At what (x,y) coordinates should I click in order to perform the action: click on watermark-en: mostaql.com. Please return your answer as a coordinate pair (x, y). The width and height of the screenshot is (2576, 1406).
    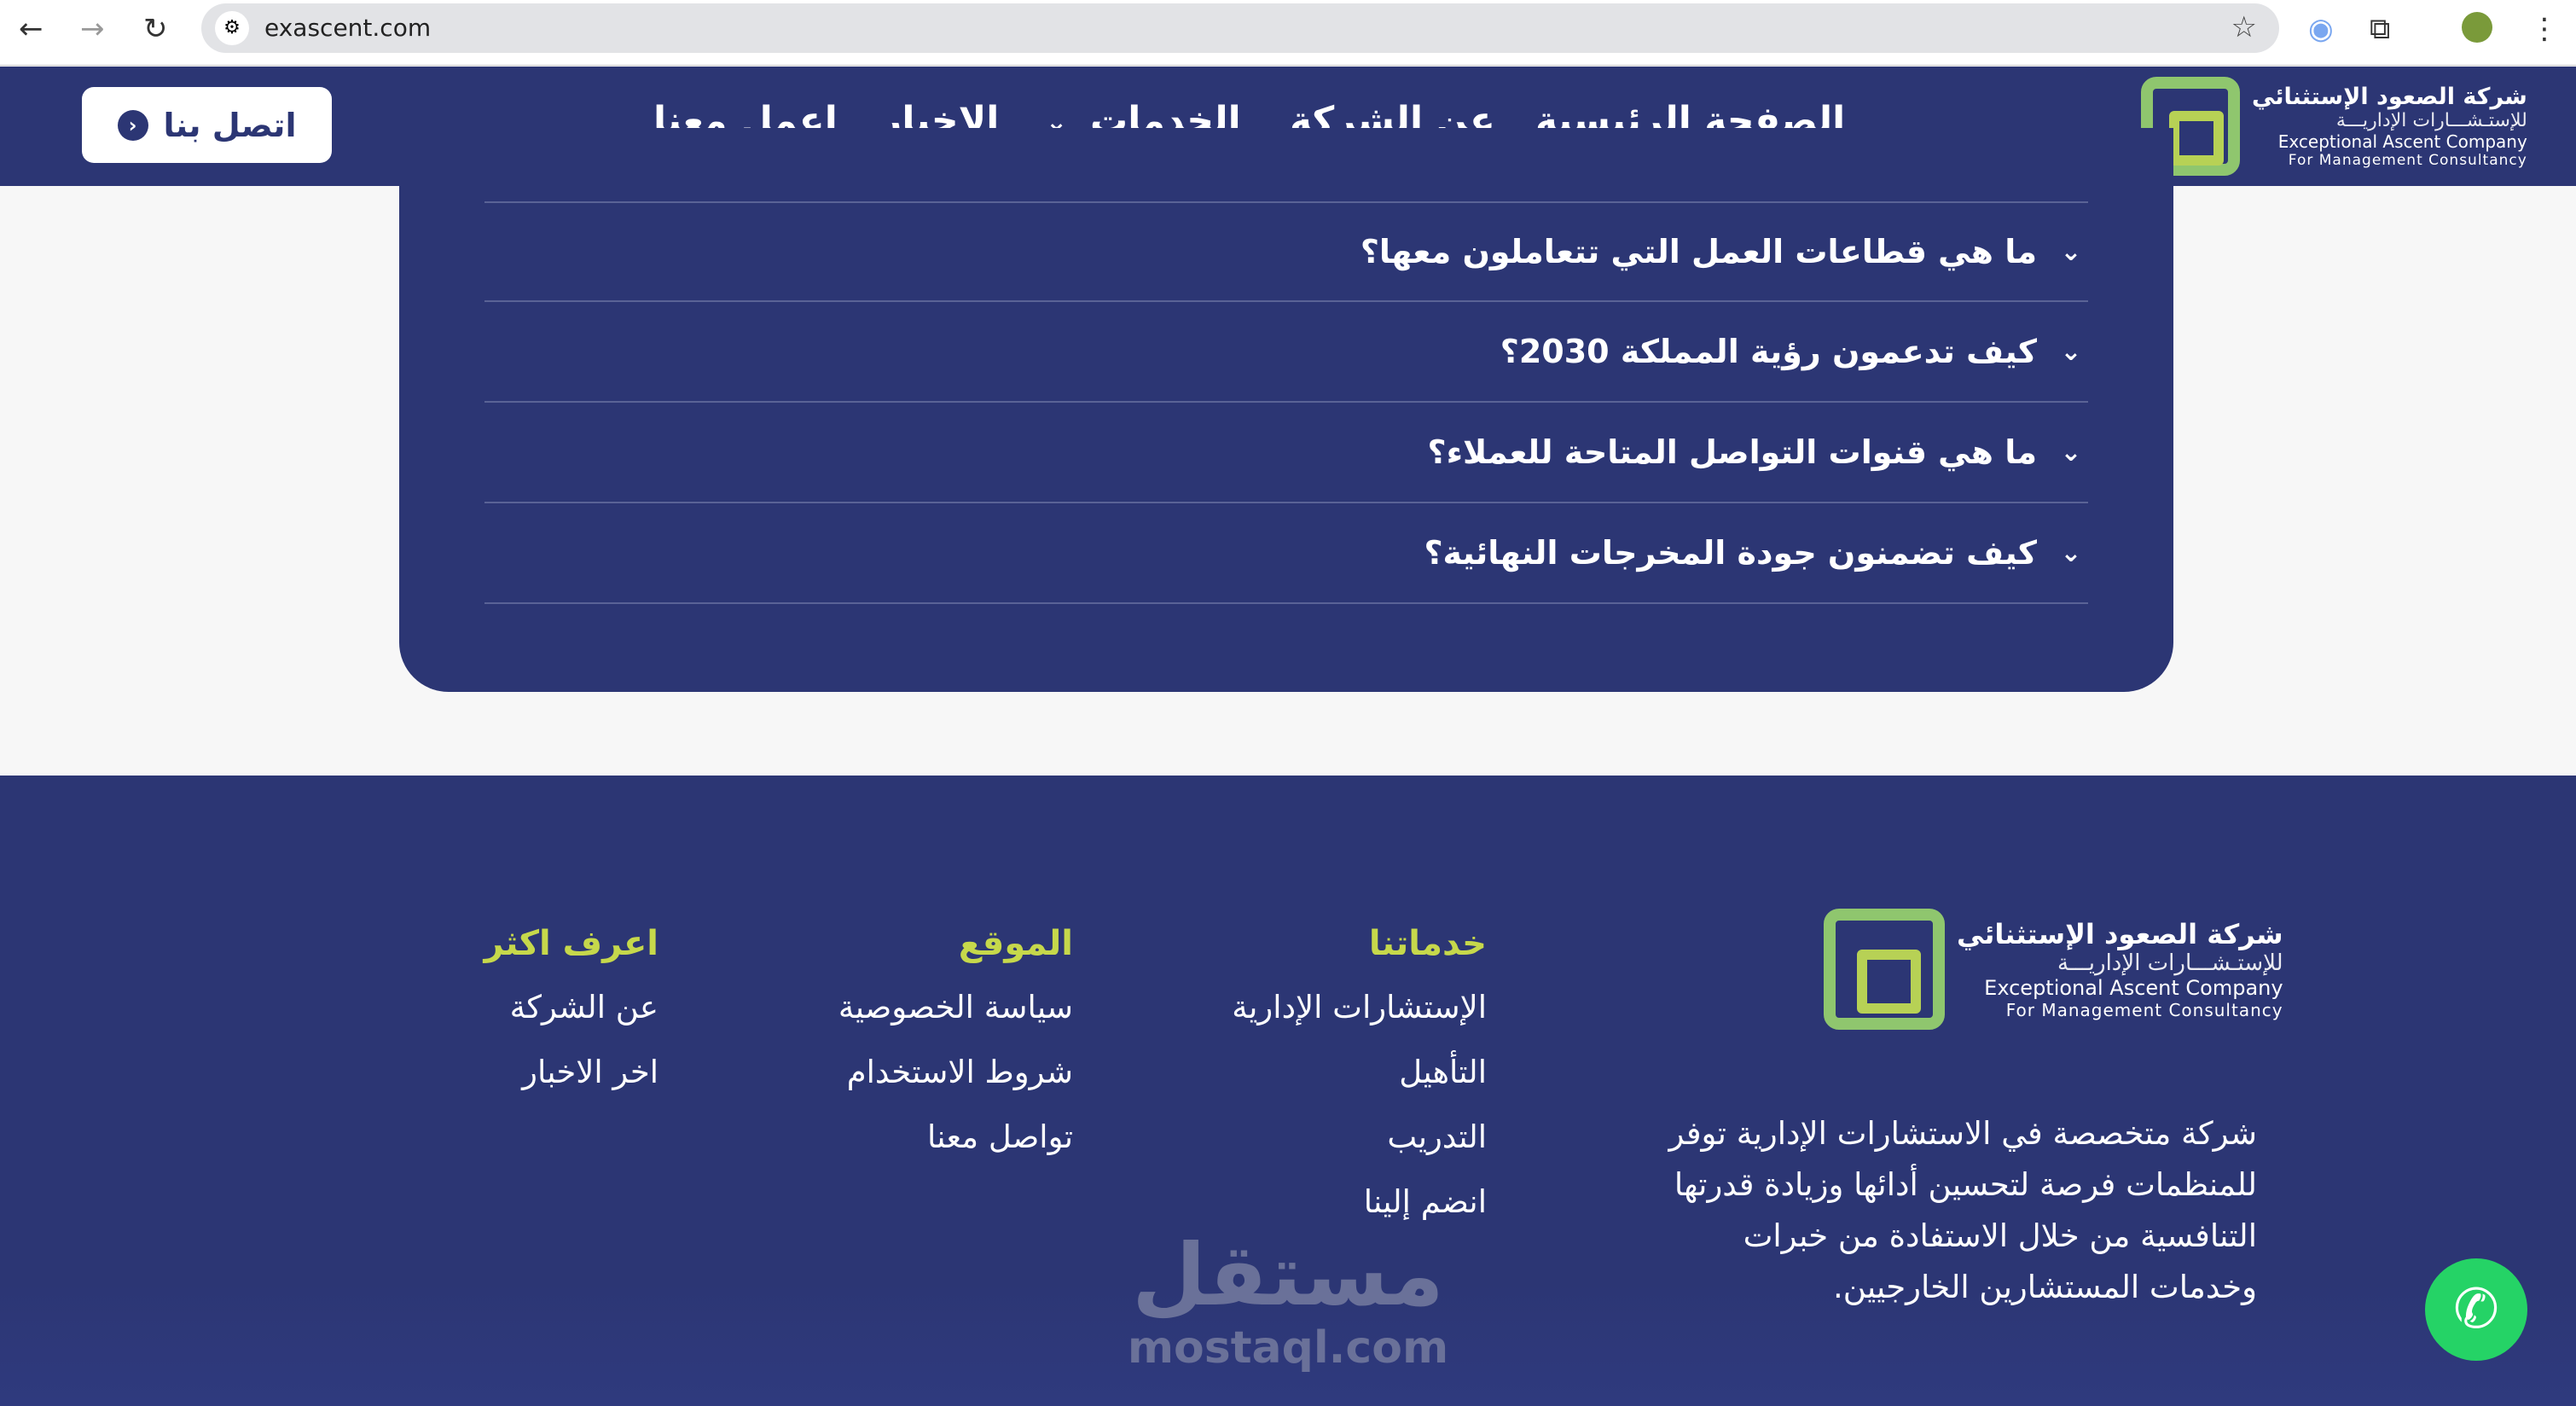
    Looking at the image, I should click on (1288, 1348).